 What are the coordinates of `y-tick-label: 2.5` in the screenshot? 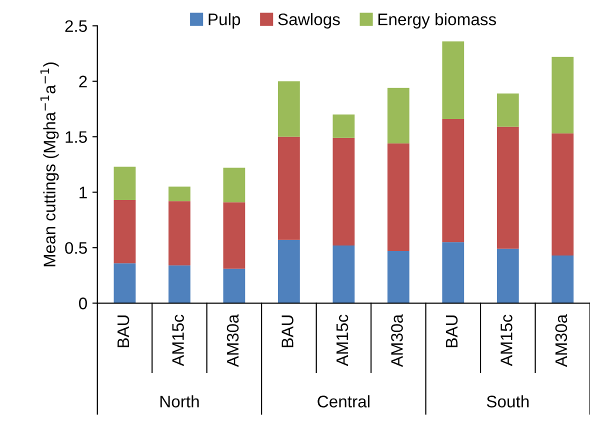 It's located at (76, 26).